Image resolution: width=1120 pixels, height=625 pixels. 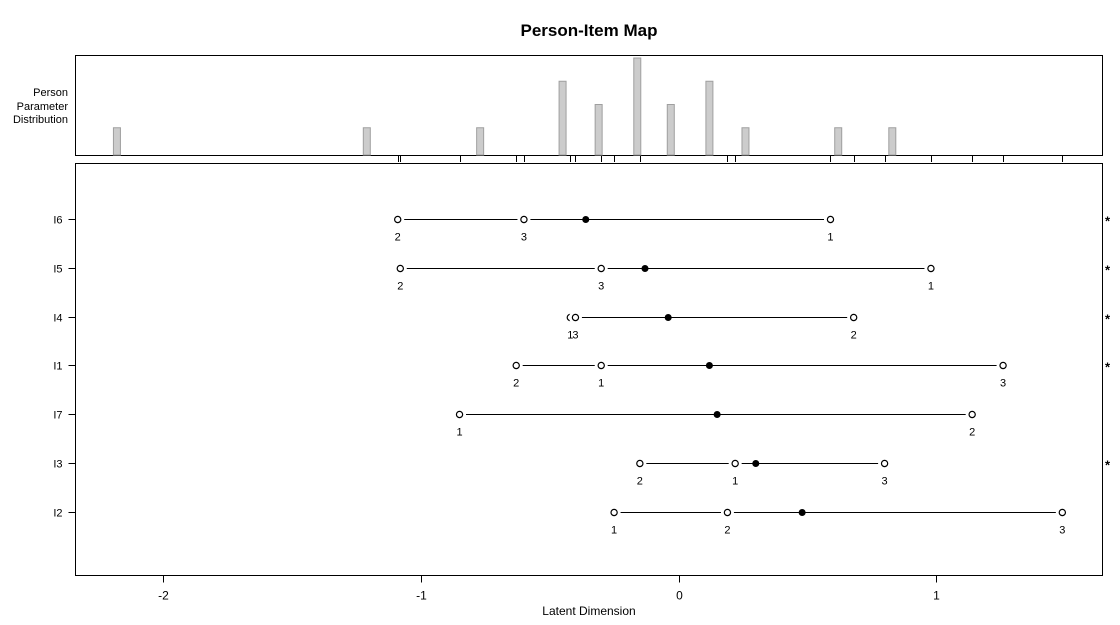 What do you see at coordinates (589, 30) in the screenshot?
I see `chart-title: Person-Item Map` at bounding box center [589, 30].